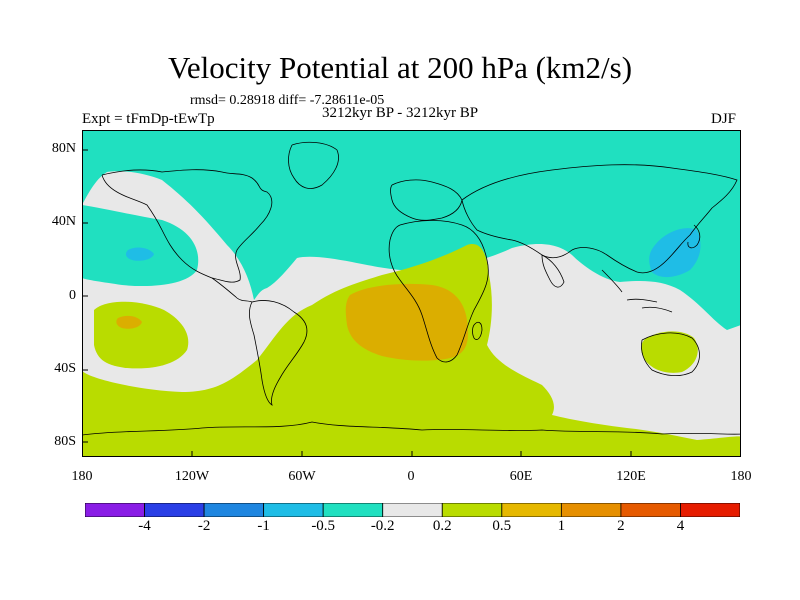  What do you see at coordinates (65, 441) in the screenshot?
I see `y-label-80s: 80S` at bounding box center [65, 441].